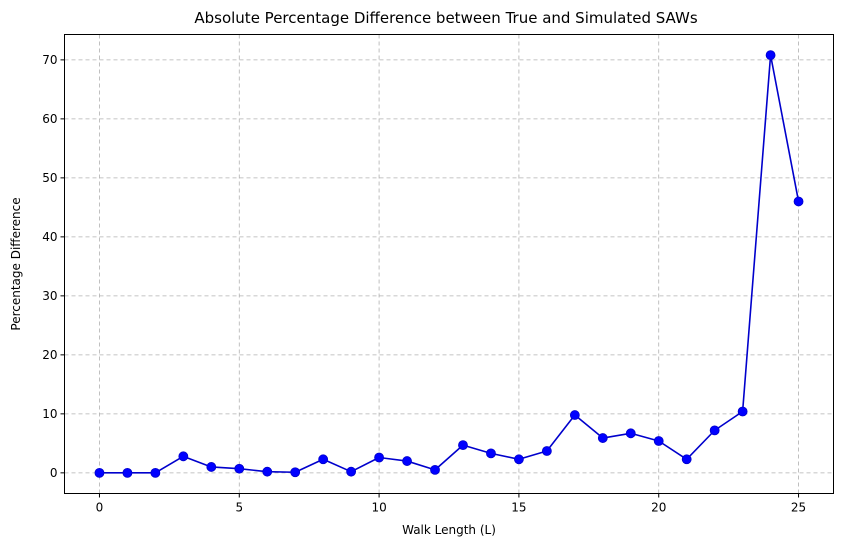  Describe the element at coordinates (49, 296) in the screenshot. I see `y-tick-label: 30` at that location.